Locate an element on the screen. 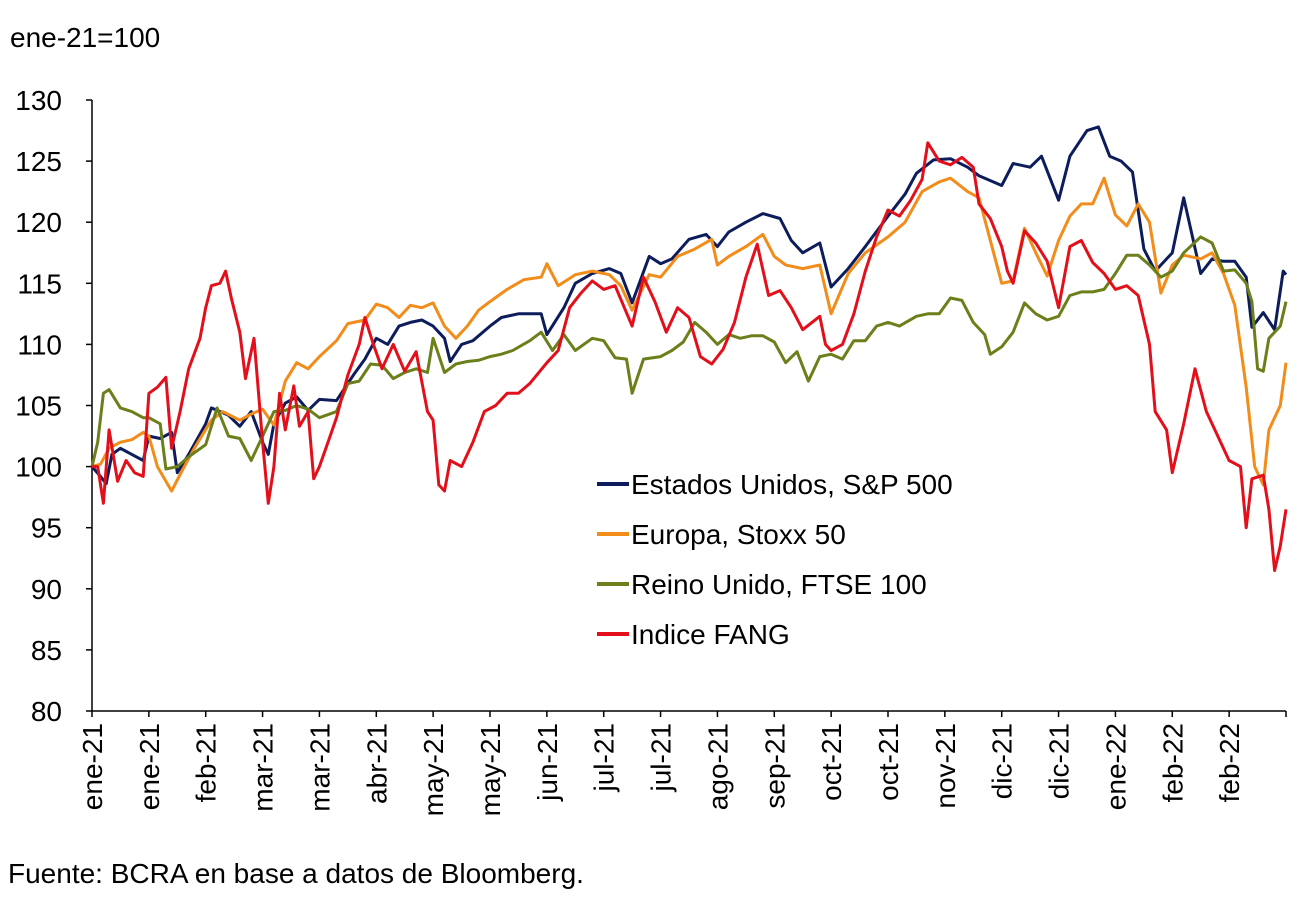 This screenshot has height=919, width=1300. y-tick-label: 130 is located at coordinates (38, 100).